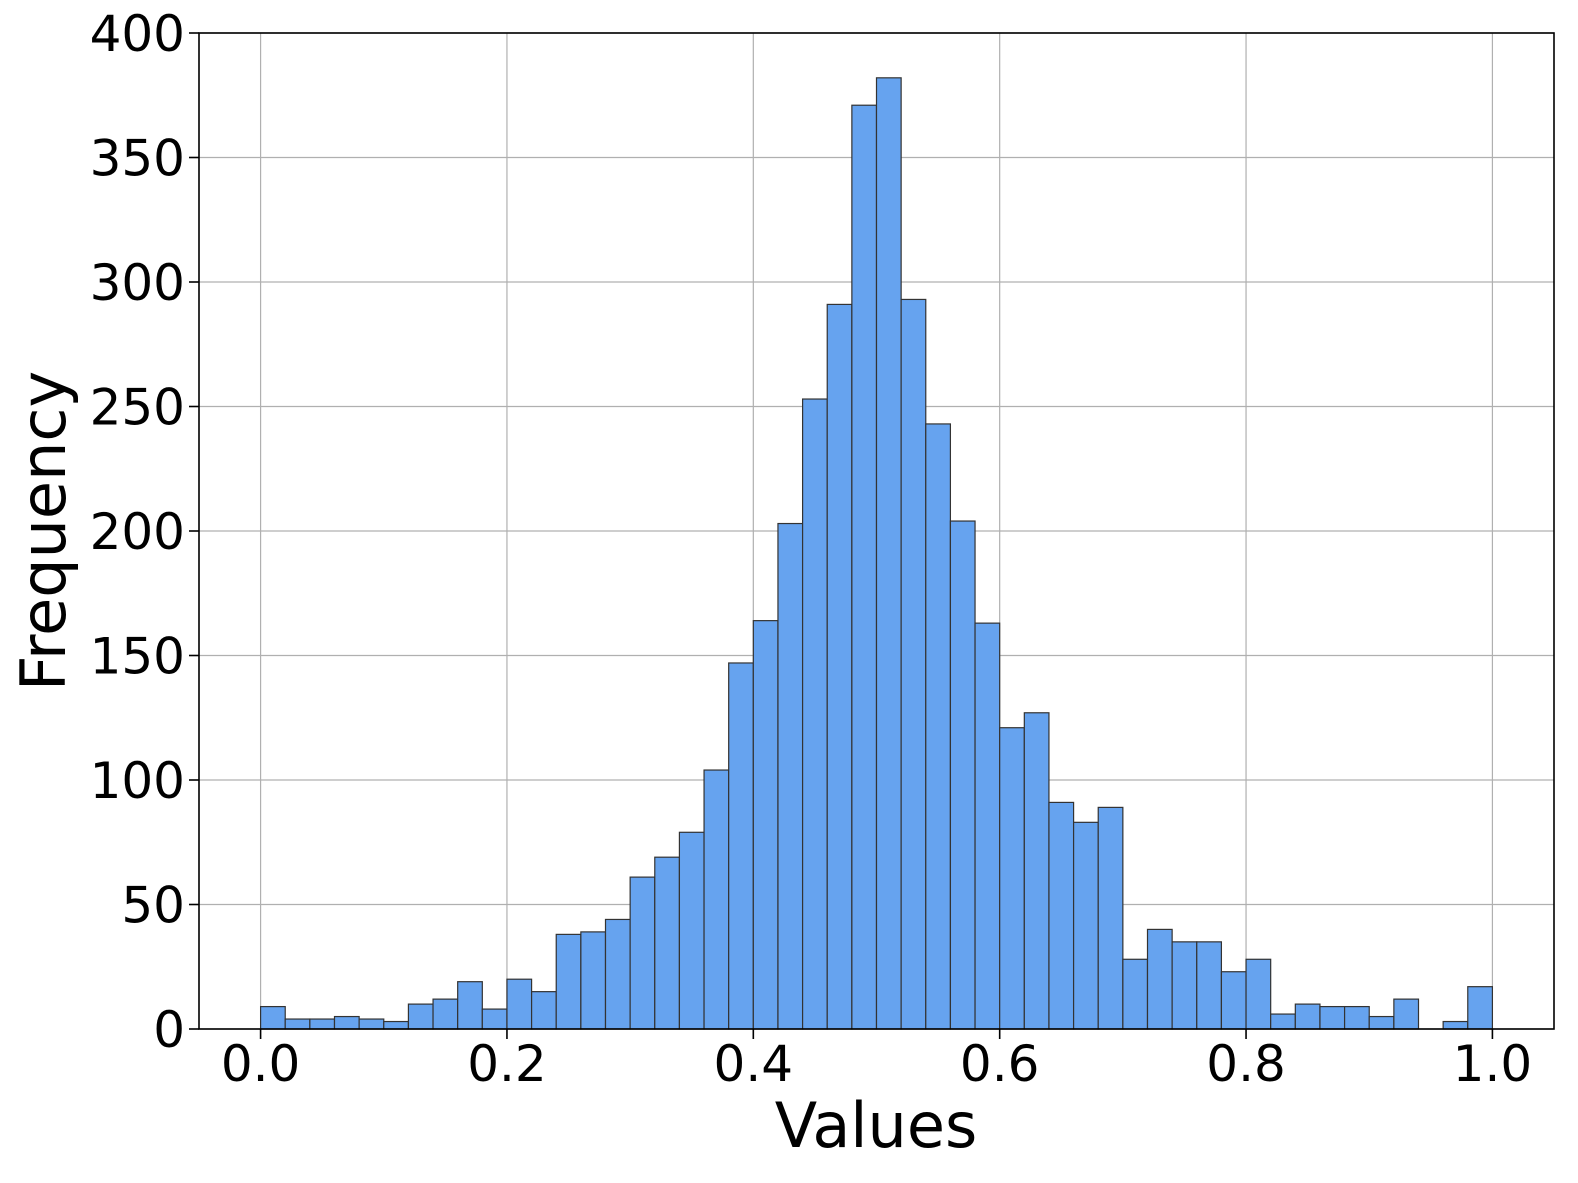 Image resolution: width=1578 pixels, height=1183 pixels. I want to click on x-axis-ticks: 0.0 0.2 0.4 0.6 0.8 1.0, so click(876, 1061).